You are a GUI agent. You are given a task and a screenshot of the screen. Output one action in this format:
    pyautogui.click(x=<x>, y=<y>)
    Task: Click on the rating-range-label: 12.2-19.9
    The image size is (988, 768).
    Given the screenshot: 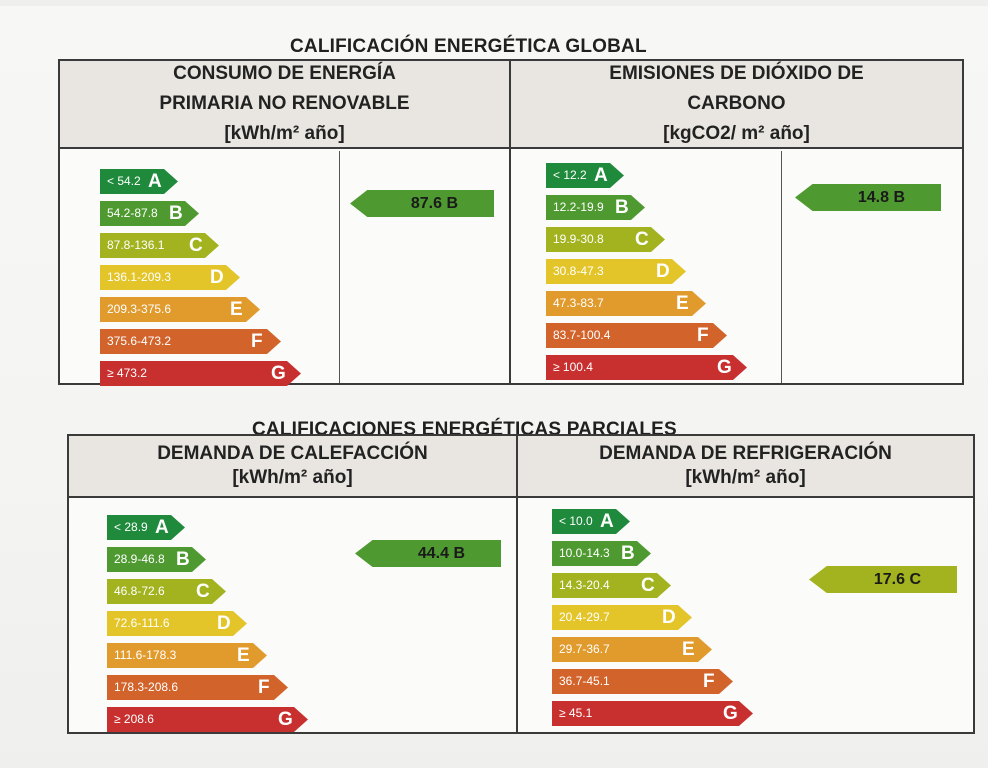 What is the action you would take?
    pyautogui.click(x=578, y=207)
    